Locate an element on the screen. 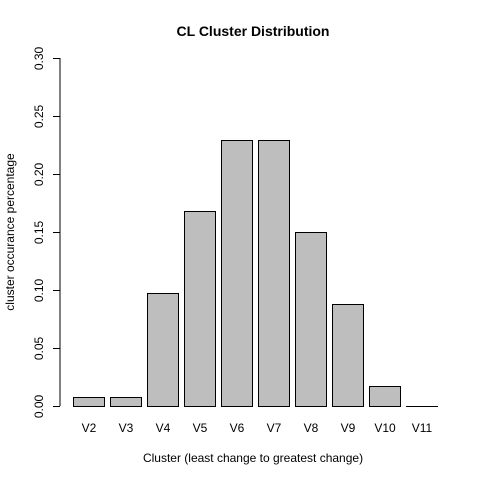 Image resolution: width=480 pixels, height=480 pixels. y-axis-label: cluster occurance percentage is located at coordinates (10, 232).